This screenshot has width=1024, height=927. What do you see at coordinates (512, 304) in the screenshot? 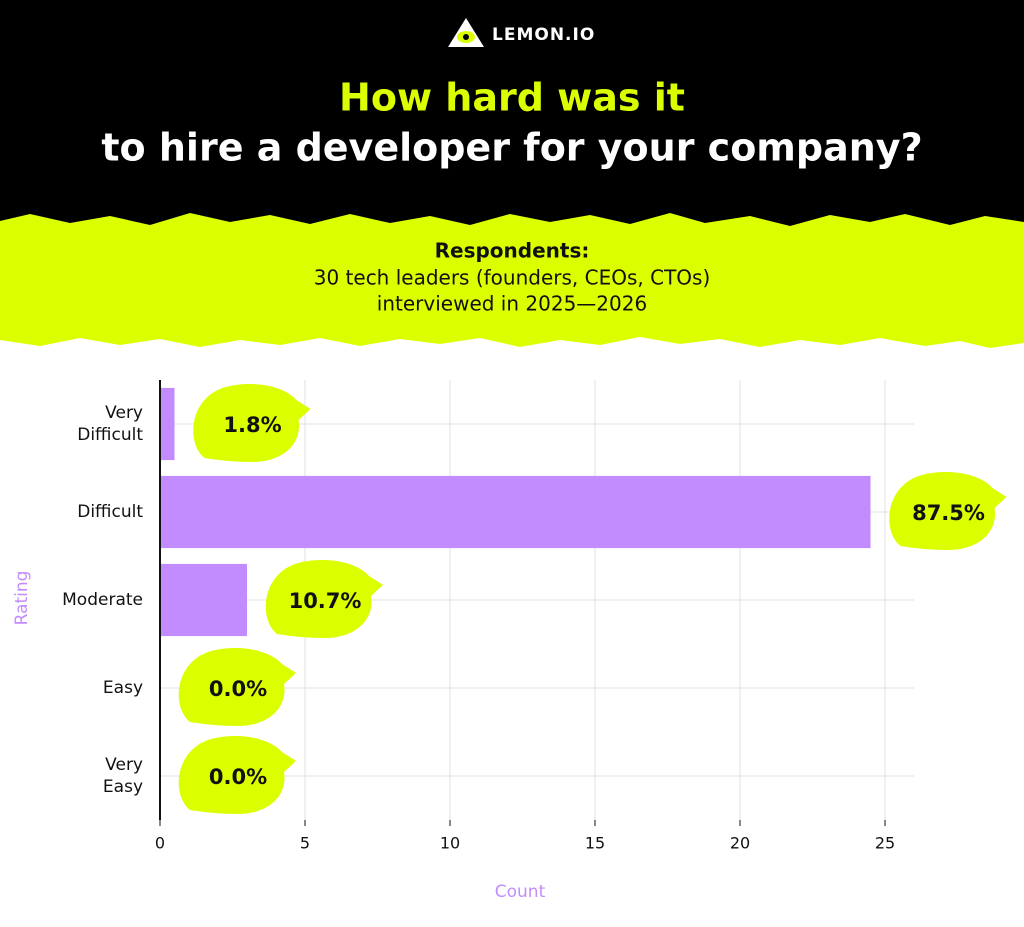
I see `note-line: interviewed in 2025—2026` at bounding box center [512, 304].